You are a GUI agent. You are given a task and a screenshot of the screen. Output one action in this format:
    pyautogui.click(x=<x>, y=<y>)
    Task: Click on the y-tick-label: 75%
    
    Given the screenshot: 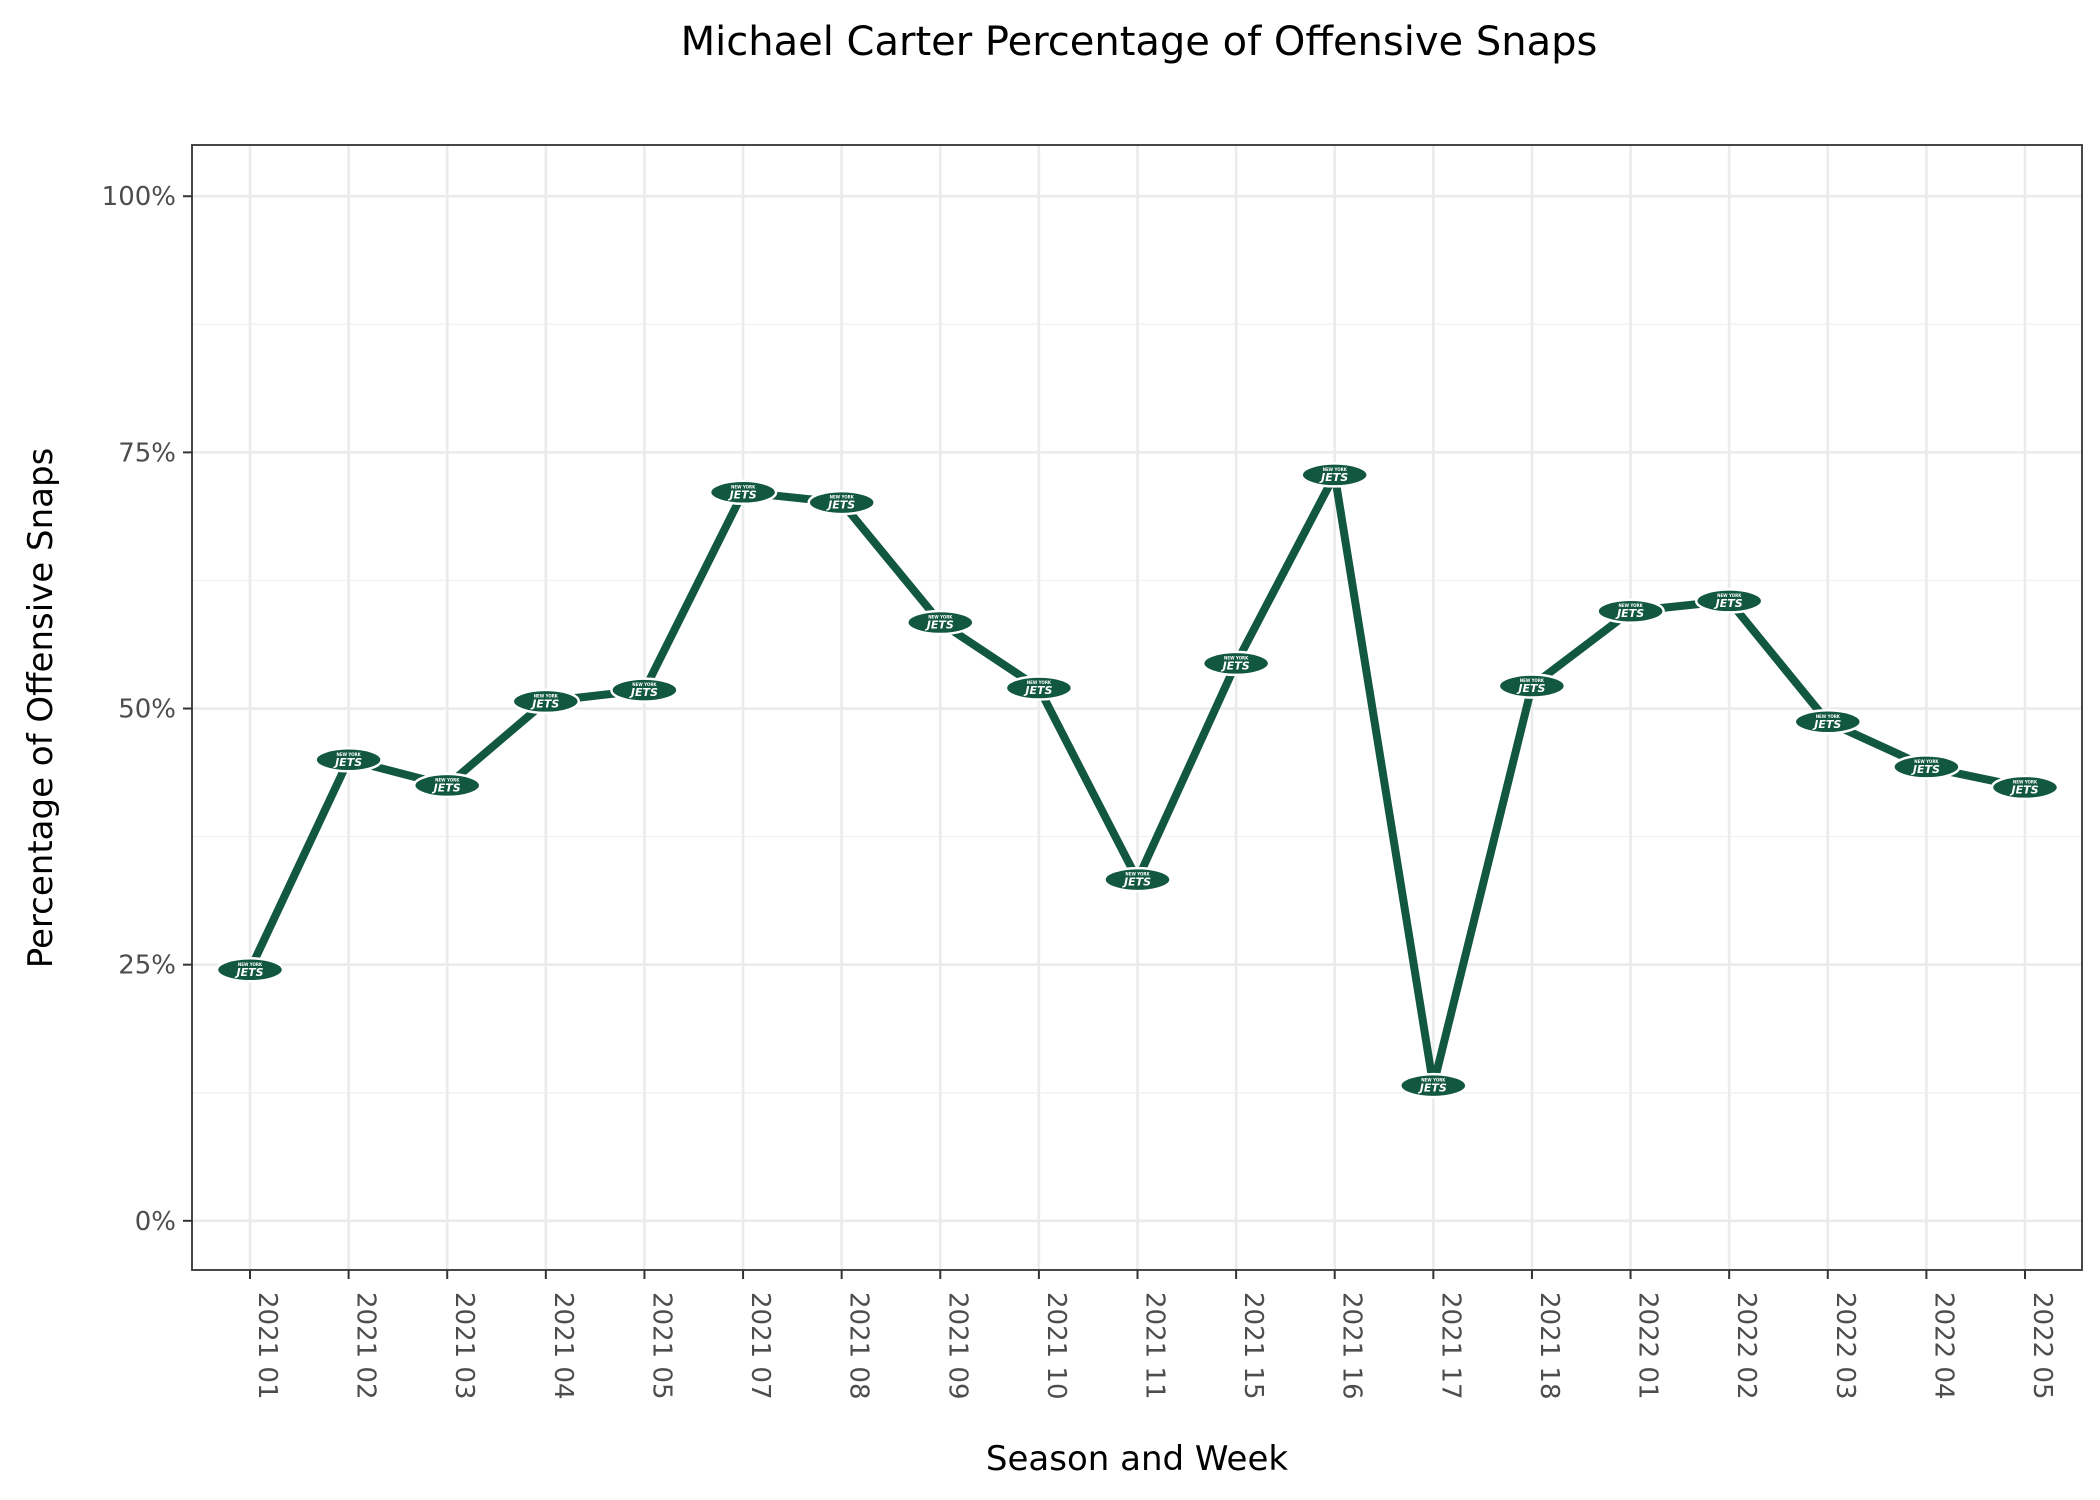 What is the action you would take?
    pyautogui.click(x=147, y=453)
    